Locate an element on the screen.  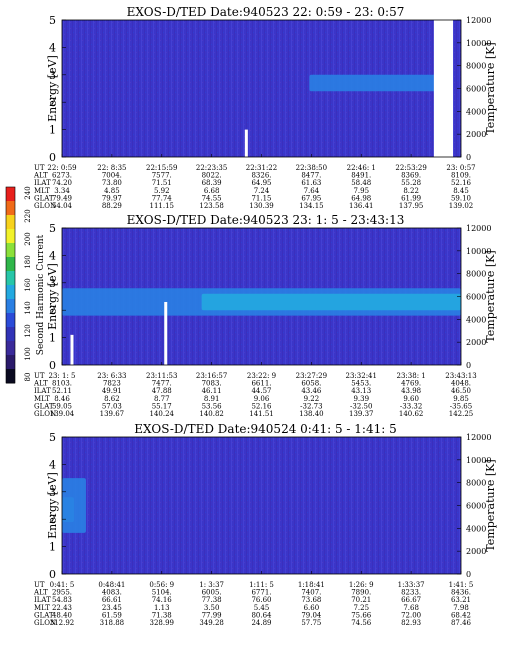
orbit-cell: 7477. is located at coordinates (162, 384).